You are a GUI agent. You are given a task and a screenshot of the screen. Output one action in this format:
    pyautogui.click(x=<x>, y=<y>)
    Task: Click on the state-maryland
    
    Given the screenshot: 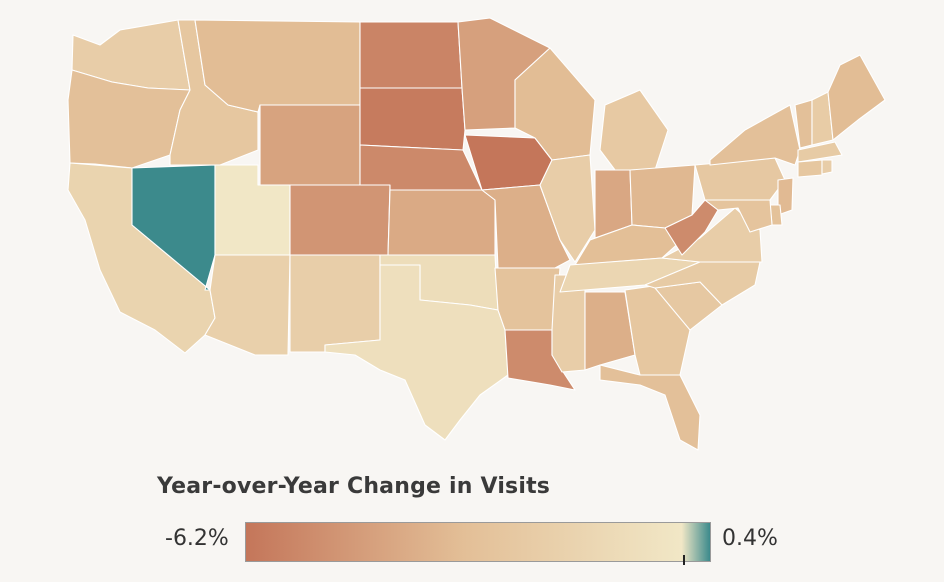 What is the action you would take?
    pyautogui.click(x=738, y=216)
    